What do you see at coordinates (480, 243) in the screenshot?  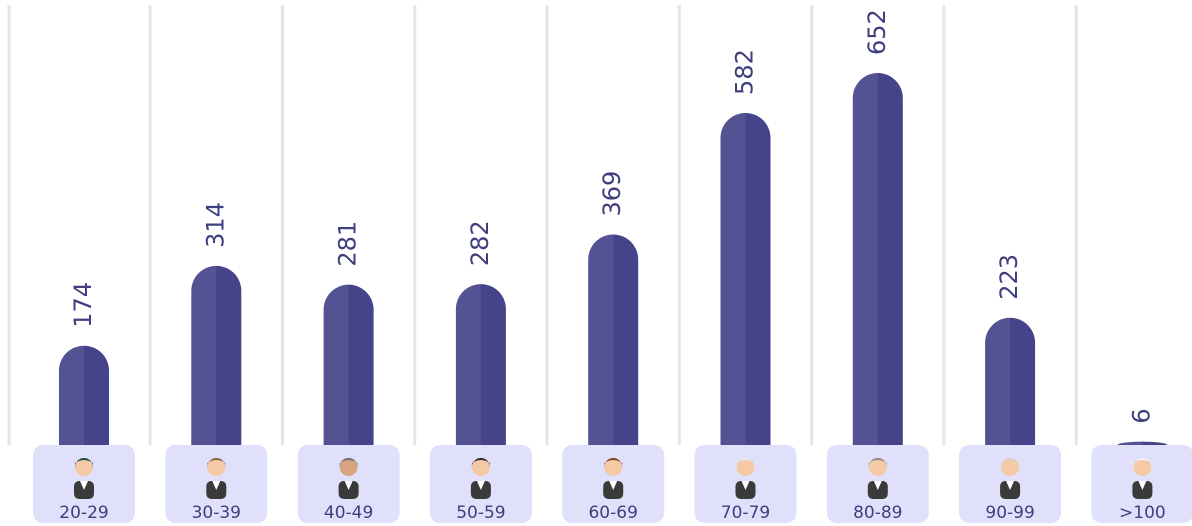 I see `value-label: 282` at bounding box center [480, 243].